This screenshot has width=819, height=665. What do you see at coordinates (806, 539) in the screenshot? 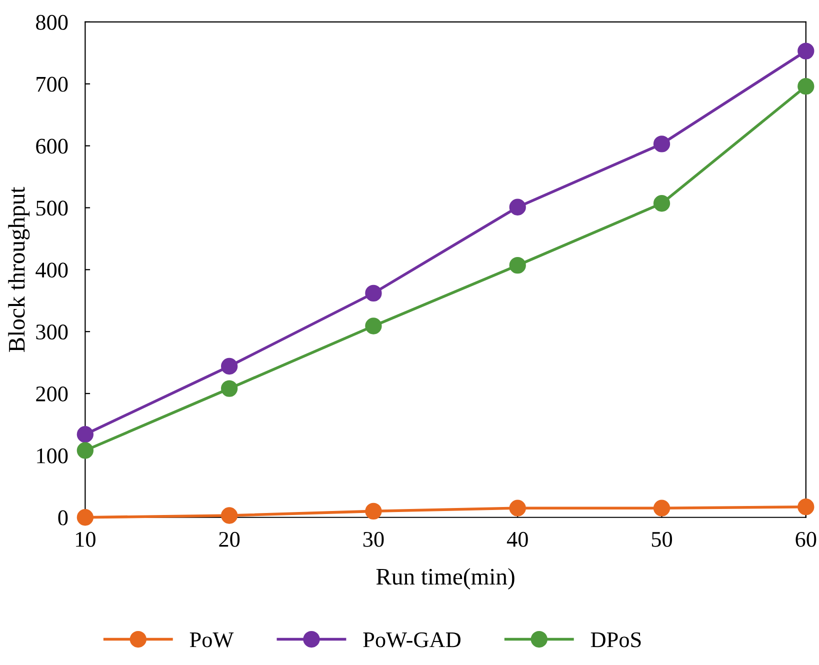
I see `x-tick-label: 60` at bounding box center [806, 539].